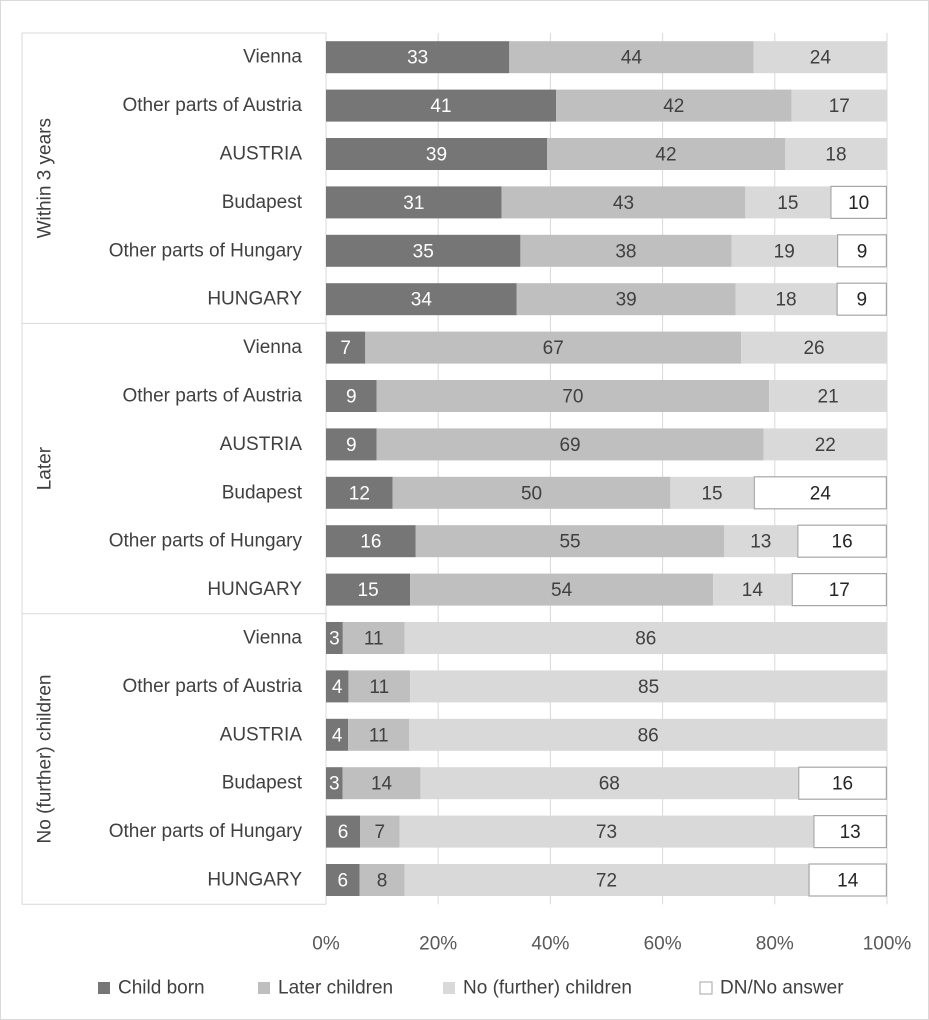 The width and height of the screenshot is (929, 1020). I want to click on category-label: Other parts of Hungary, so click(206, 831).